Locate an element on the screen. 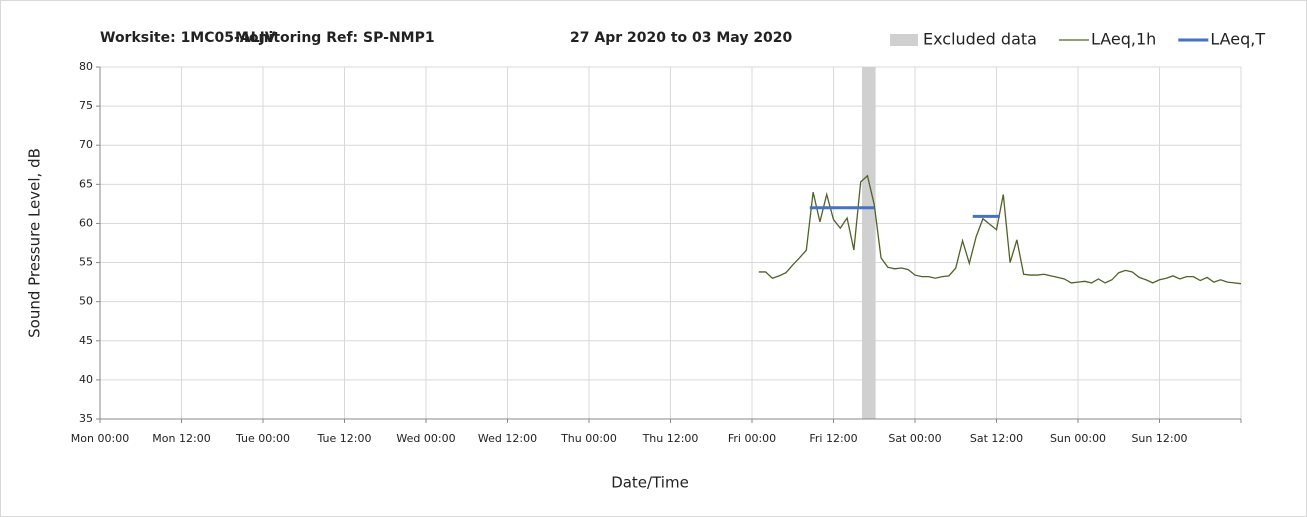  x-tick-label: Wed 12:00 is located at coordinates (507, 438).